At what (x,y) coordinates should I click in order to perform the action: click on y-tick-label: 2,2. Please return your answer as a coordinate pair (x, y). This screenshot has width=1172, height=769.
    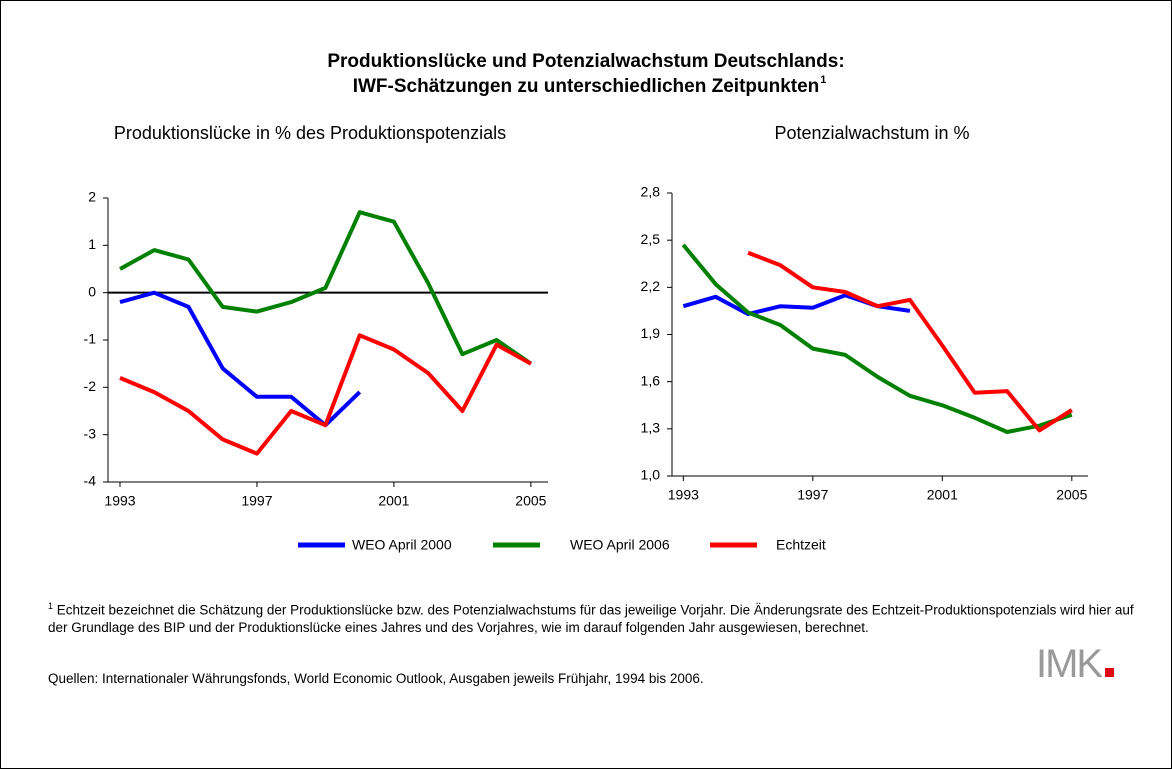
    Looking at the image, I should click on (651, 286).